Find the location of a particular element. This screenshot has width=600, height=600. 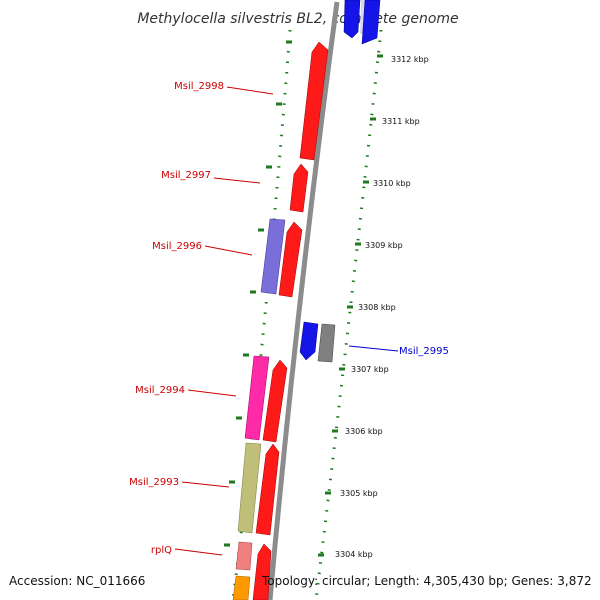

kbp-tick-label: 3312 kbp is located at coordinates (410, 59).